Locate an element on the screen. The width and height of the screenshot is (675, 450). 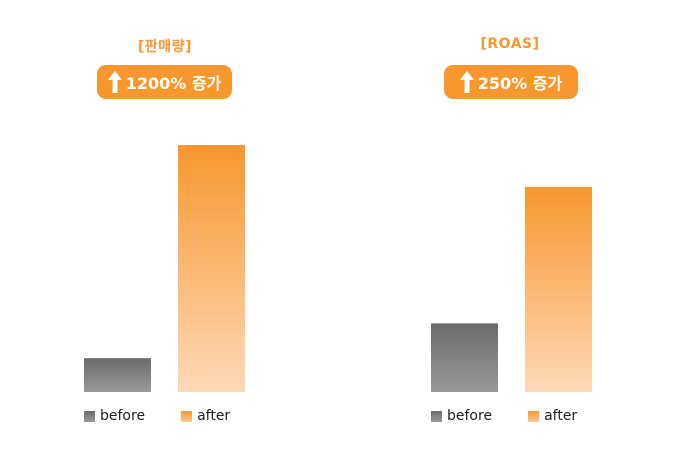
chart-title: [판매량] is located at coordinates (165, 47).